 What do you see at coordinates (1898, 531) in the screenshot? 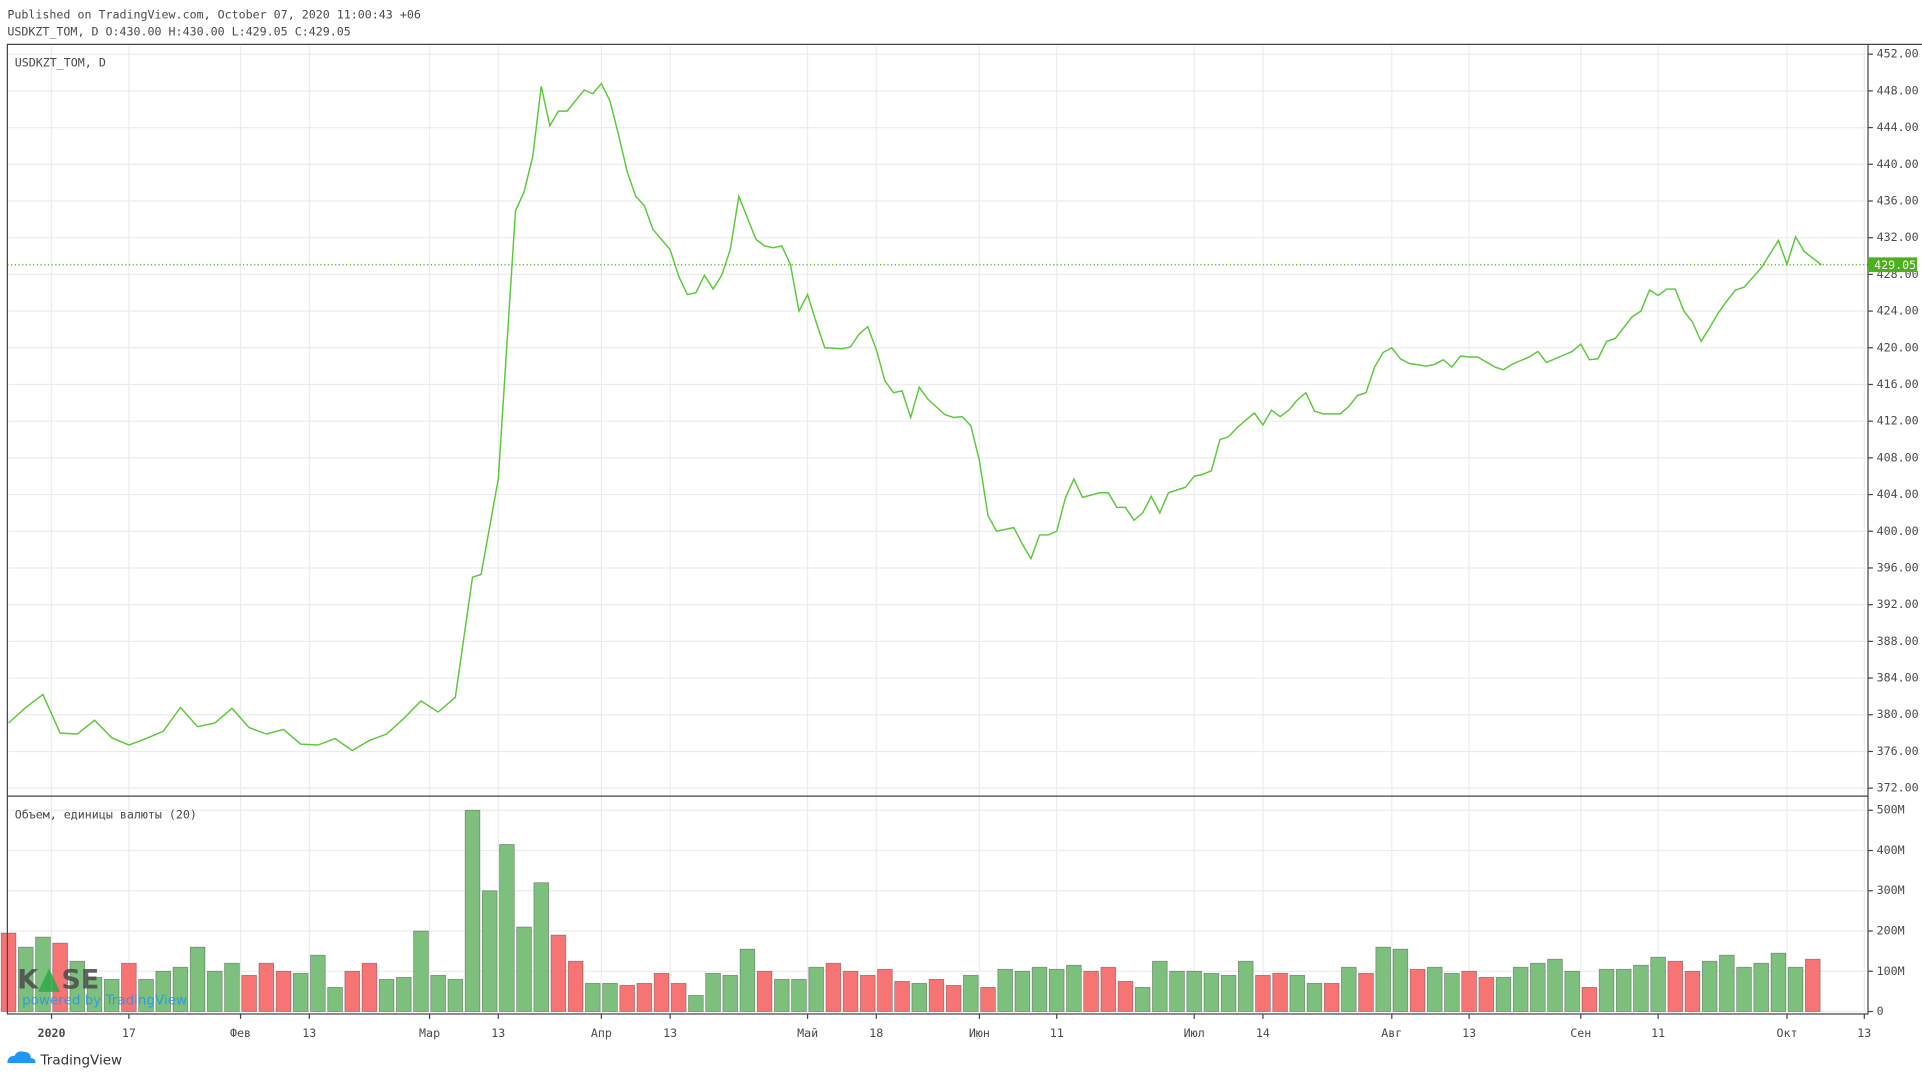
I see `y-tick-label: 400.00` at bounding box center [1898, 531].